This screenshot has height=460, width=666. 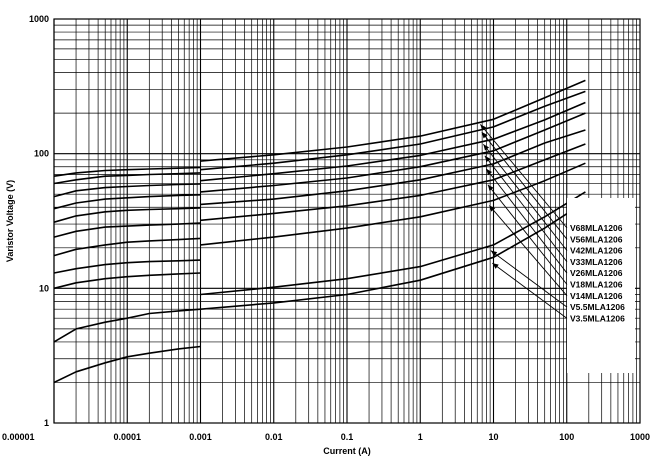 I want to click on series-label: V5.5MLA1206, so click(x=597, y=307).